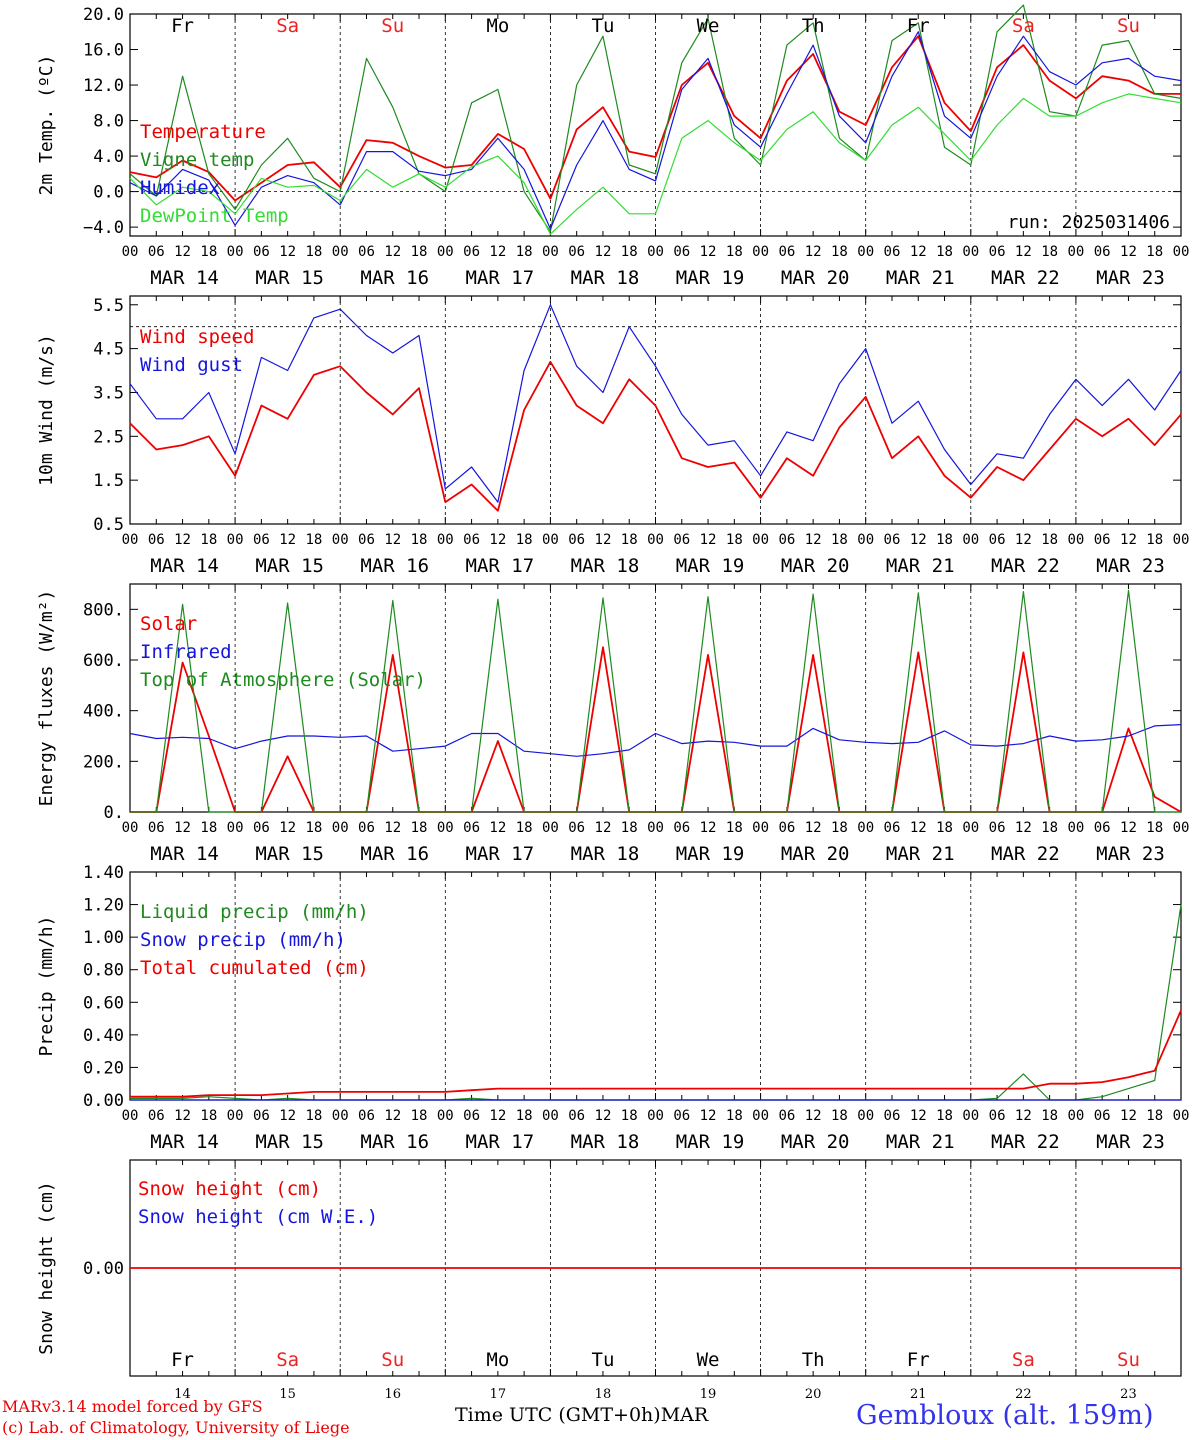 The image size is (1194, 1440). Describe the element at coordinates (1130, 278) in the screenshot. I see `date-label: MAR 23` at that location.